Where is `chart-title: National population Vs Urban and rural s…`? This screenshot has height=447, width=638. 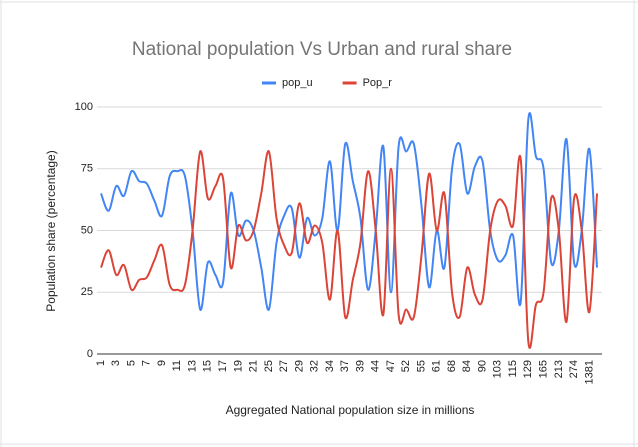 chart-title: National population Vs Urban and rural s… is located at coordinates (322, 49).